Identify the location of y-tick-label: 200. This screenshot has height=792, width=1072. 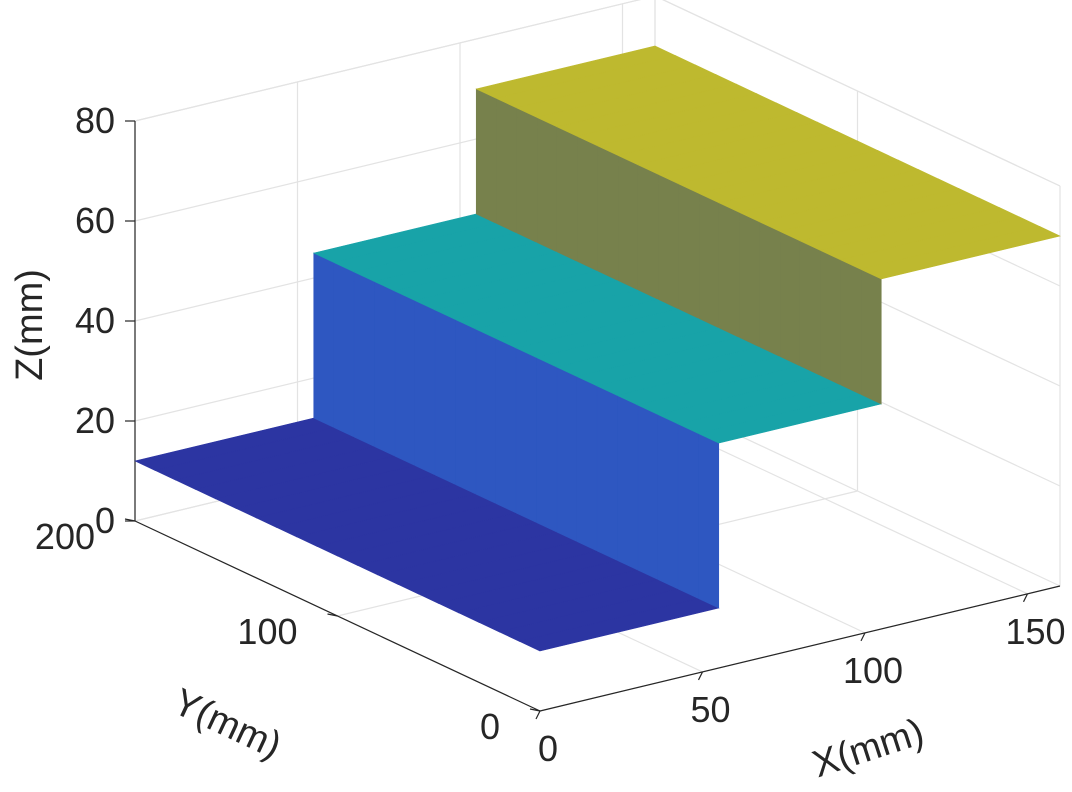
(65, 536).